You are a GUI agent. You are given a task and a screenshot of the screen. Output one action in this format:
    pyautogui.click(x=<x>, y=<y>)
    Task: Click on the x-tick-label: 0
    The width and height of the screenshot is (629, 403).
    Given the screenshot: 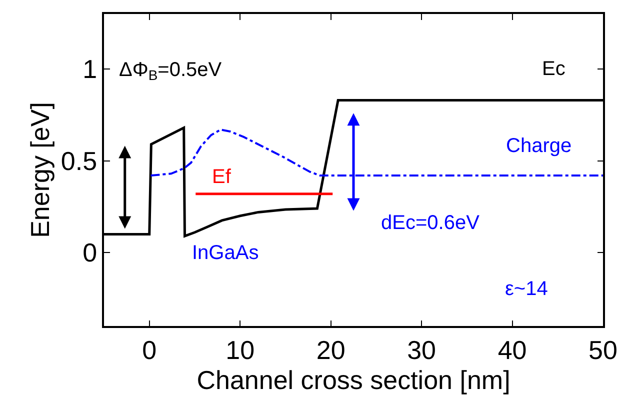 What is the action you would take?
    pyautogui.click(x=149, y=349)
    